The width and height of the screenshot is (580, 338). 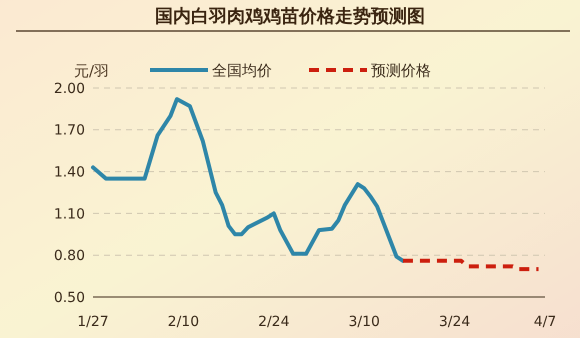 I want to click on x-tick-label: 3/10, so click(x=364, y=322).